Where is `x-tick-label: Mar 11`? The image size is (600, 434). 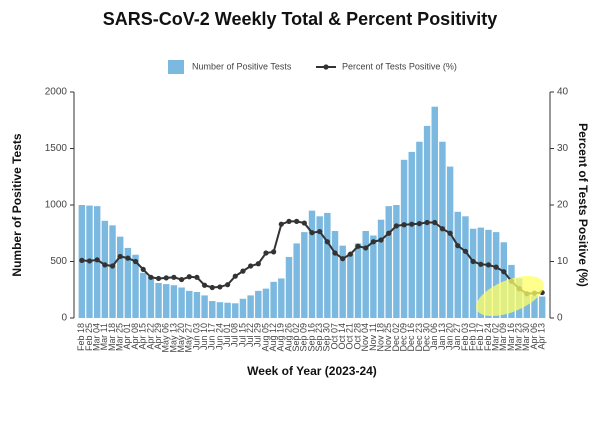 x-tick-label: Mar 11 is located at coordinates (104, 336).